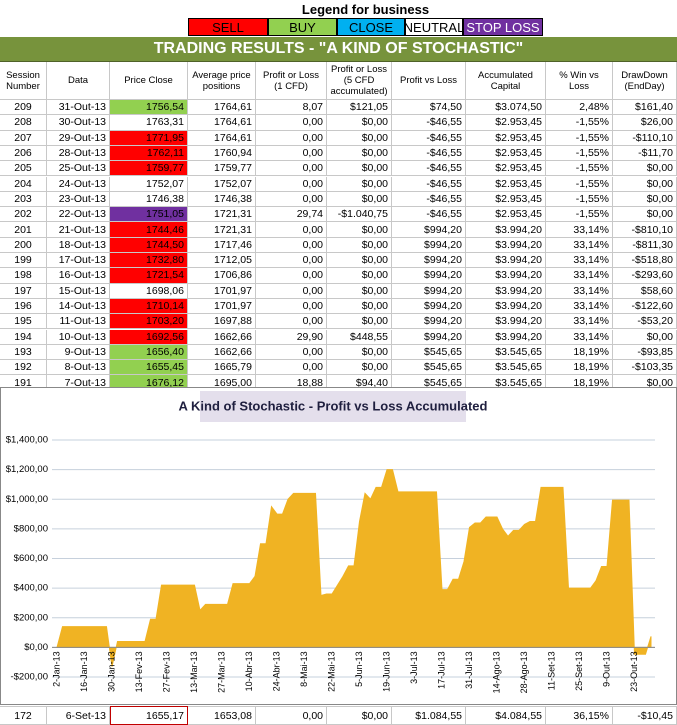 The image size is (677, 725). I want to click on table-cell: $3.545,65, so click(506, 368).